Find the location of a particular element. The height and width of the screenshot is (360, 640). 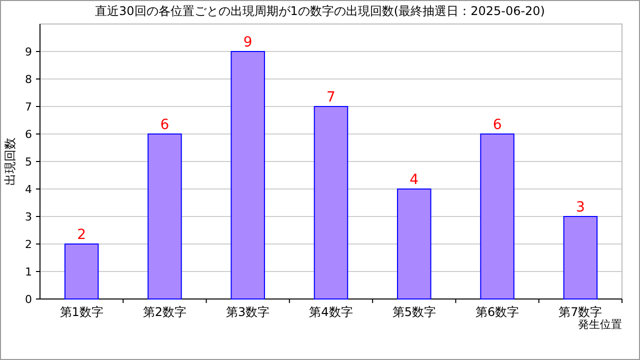

y-tick-label: 0 is located at coordinates (28, 299).